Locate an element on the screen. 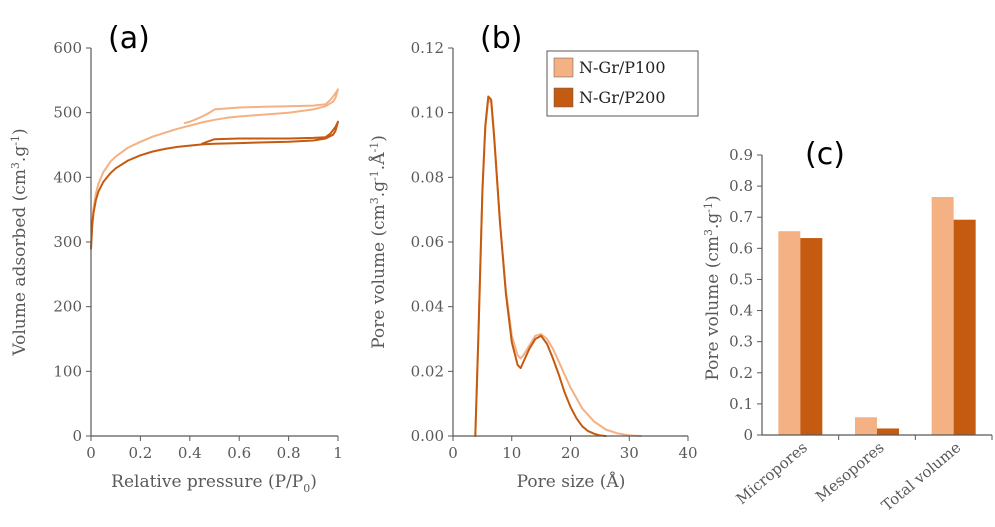 The width and height of the screenshot is (995, 527). panel-c-y-tick-label: 0.3 is located at coordinates (741, 342).